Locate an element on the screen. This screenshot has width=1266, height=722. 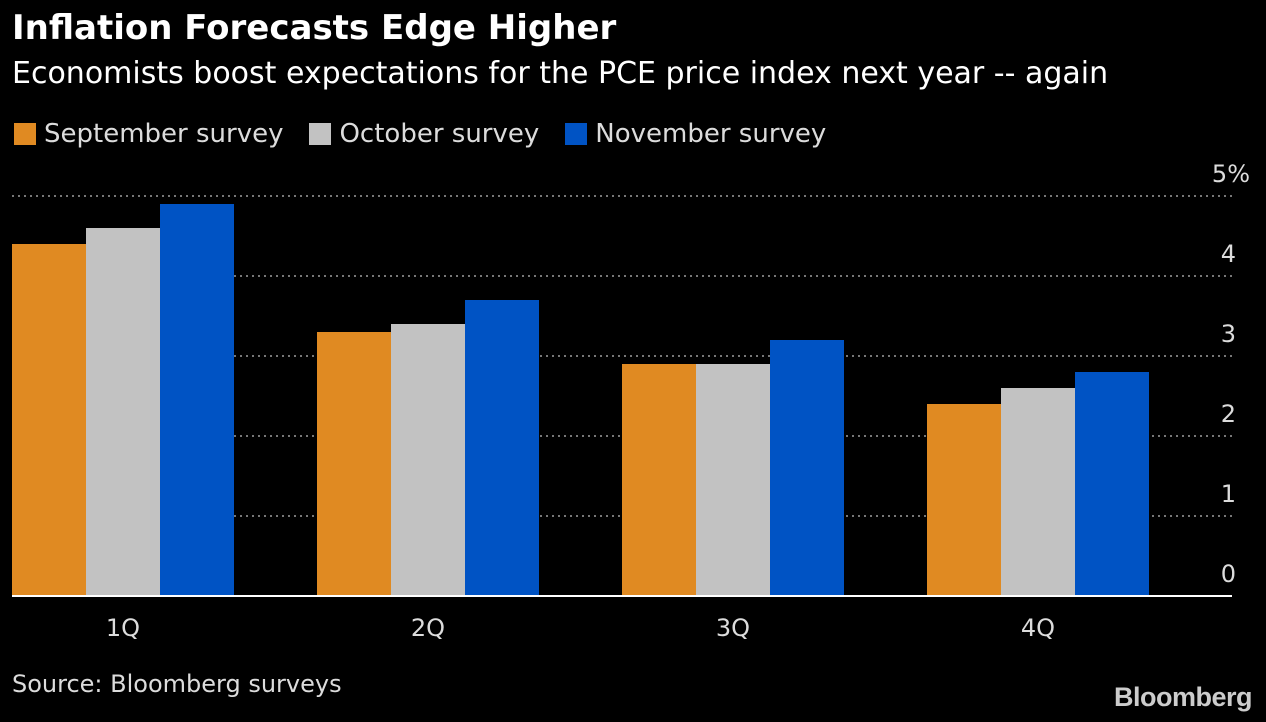
bar-october-3q is located at coordinates (733, 480).